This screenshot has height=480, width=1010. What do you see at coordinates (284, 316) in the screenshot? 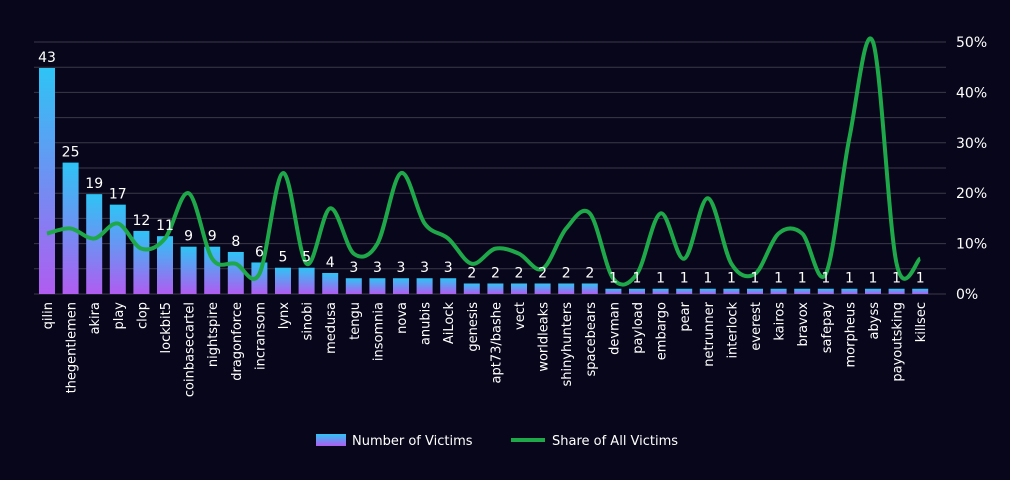
I see `x-tick-label: lynx` at bounding box center [284, 316].